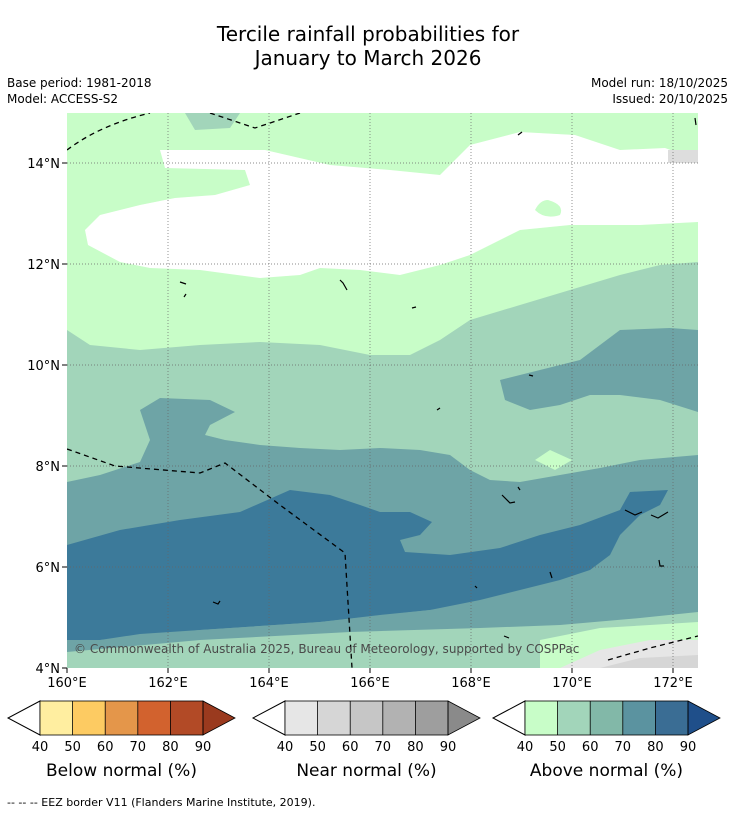 This screenshot has height=816, width=736. I want to click on island-green-patch, so click(548, 208).